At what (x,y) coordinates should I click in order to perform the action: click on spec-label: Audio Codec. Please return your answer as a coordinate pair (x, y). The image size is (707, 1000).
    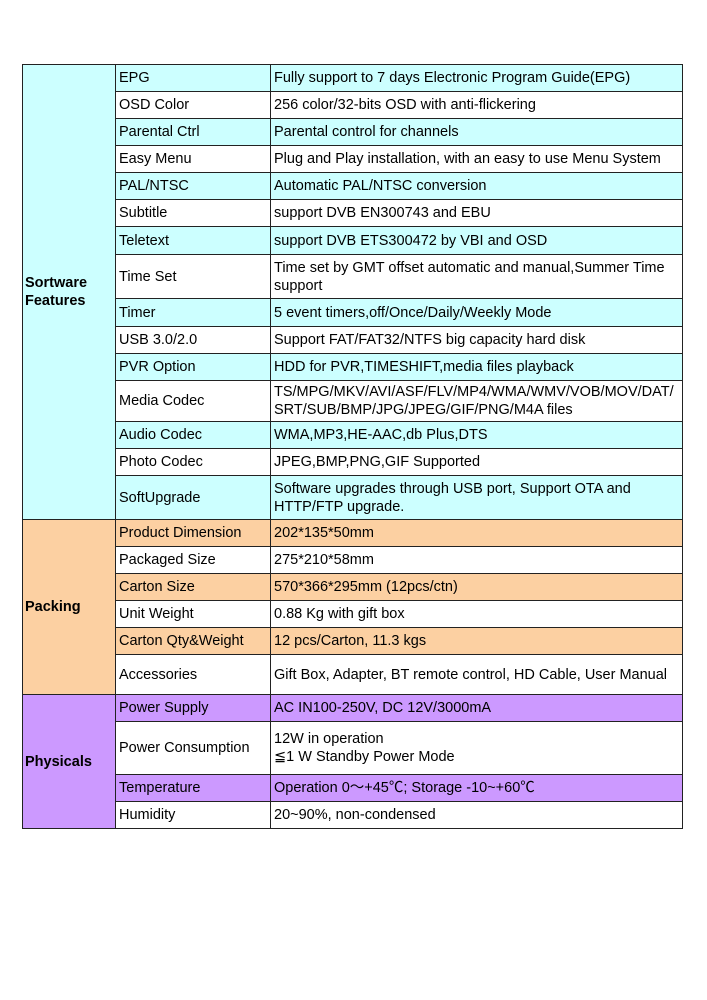
    Looking at the image, I should click on (193, 435).